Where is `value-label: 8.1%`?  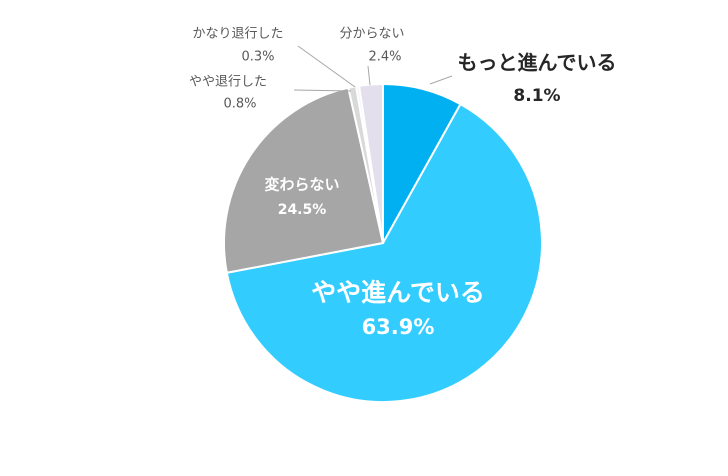 value-label: 8.1% is located at coordinates (536, 96).